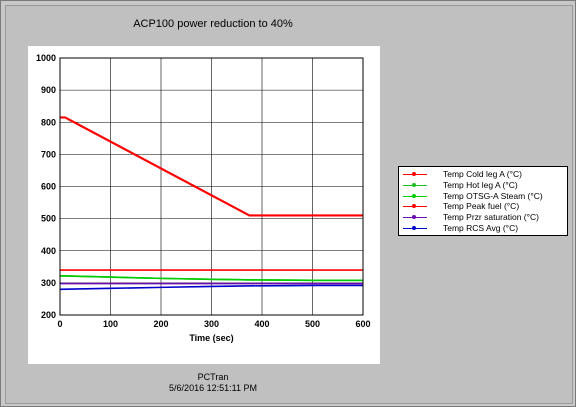  I want to click on x-tick-label: 200, so click(160, 324).